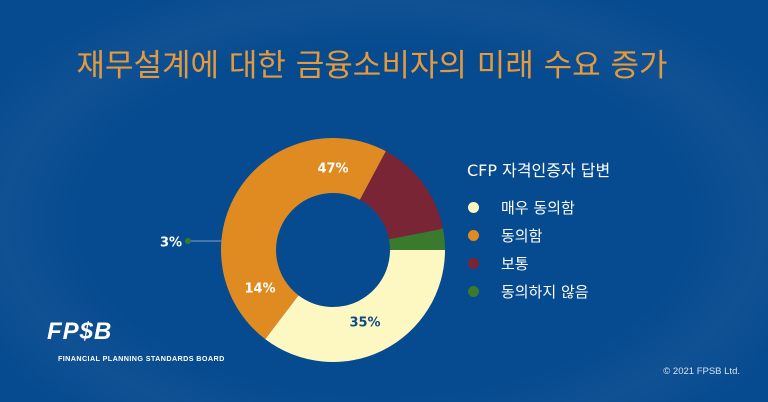 The height and width of the screenshot is (402, 768). What do you see at coordinates (80, 331) in the screenshot?
I see `logo-mark: FP$B` at bounding box center [80, 331].